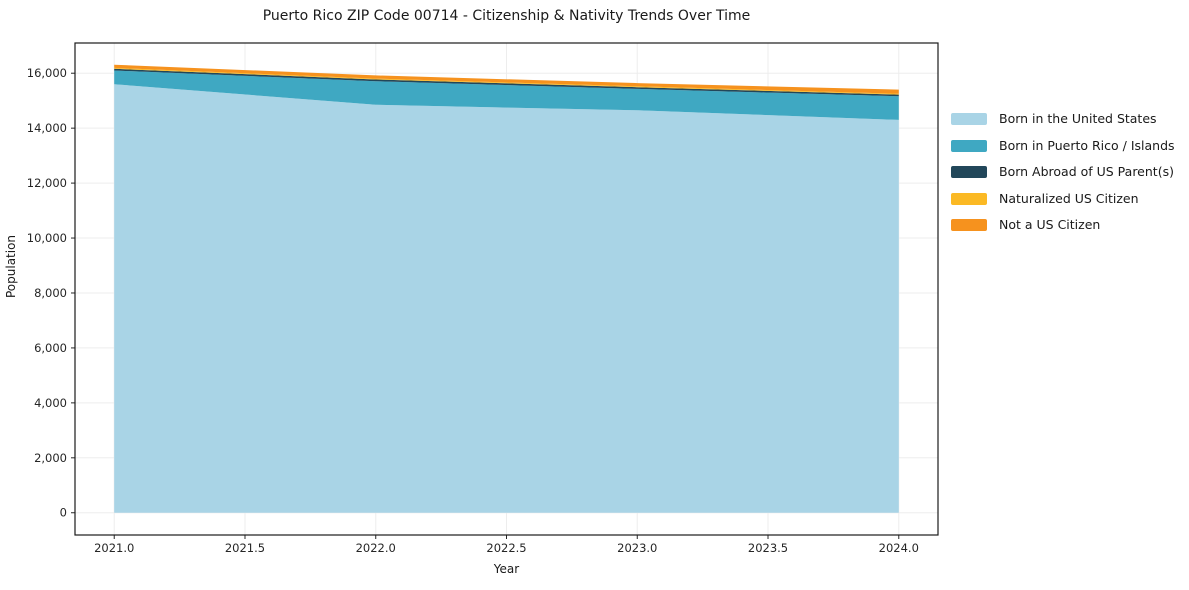  Describe the element at coordinates (47, 73) in the screenshot. I see `y-tick-label: 16,000` at that location.